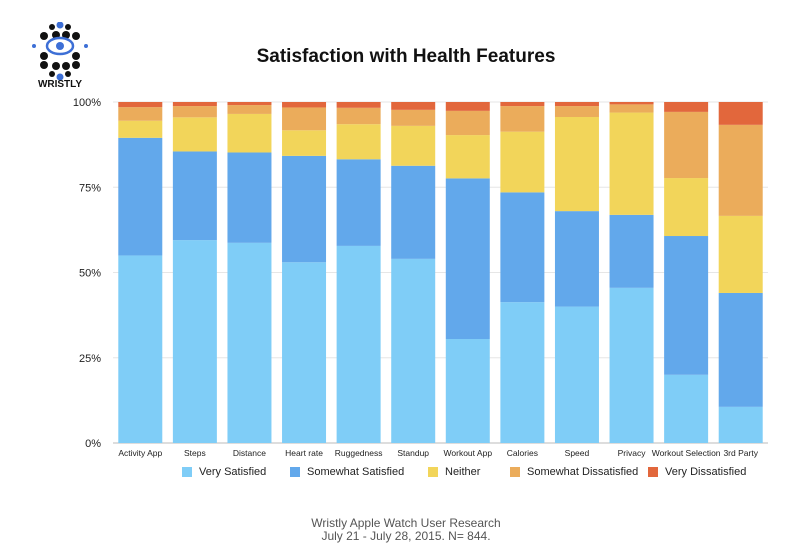  I want to click on wristly-logo: WRISTLY, so click(60, 55).